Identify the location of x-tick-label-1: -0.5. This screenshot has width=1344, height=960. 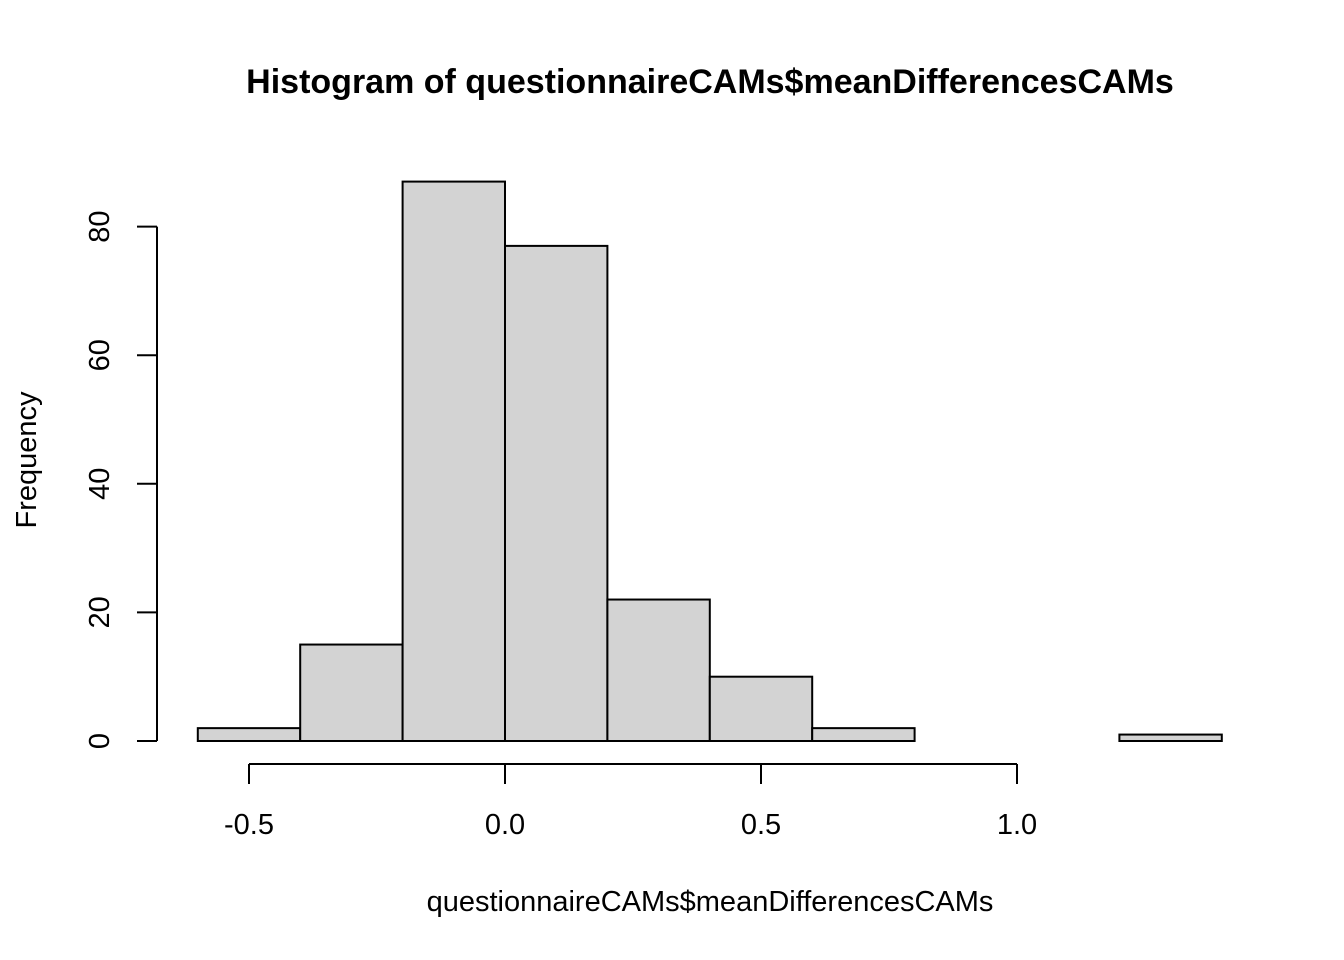
(249, 825).